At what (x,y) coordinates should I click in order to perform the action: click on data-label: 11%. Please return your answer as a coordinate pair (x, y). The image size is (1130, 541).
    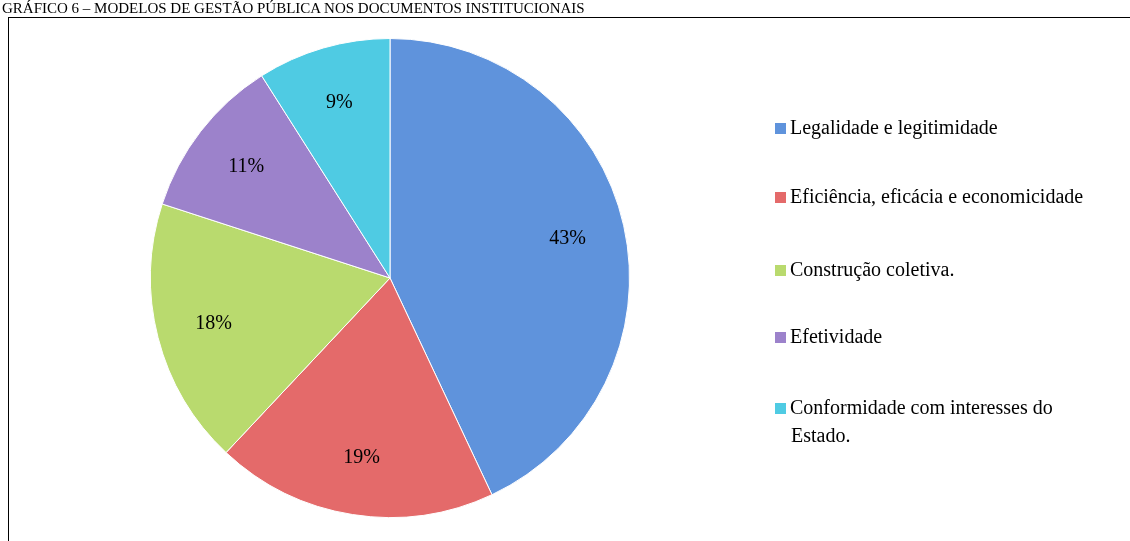
    Looking at the image, I should click on (246, 164).